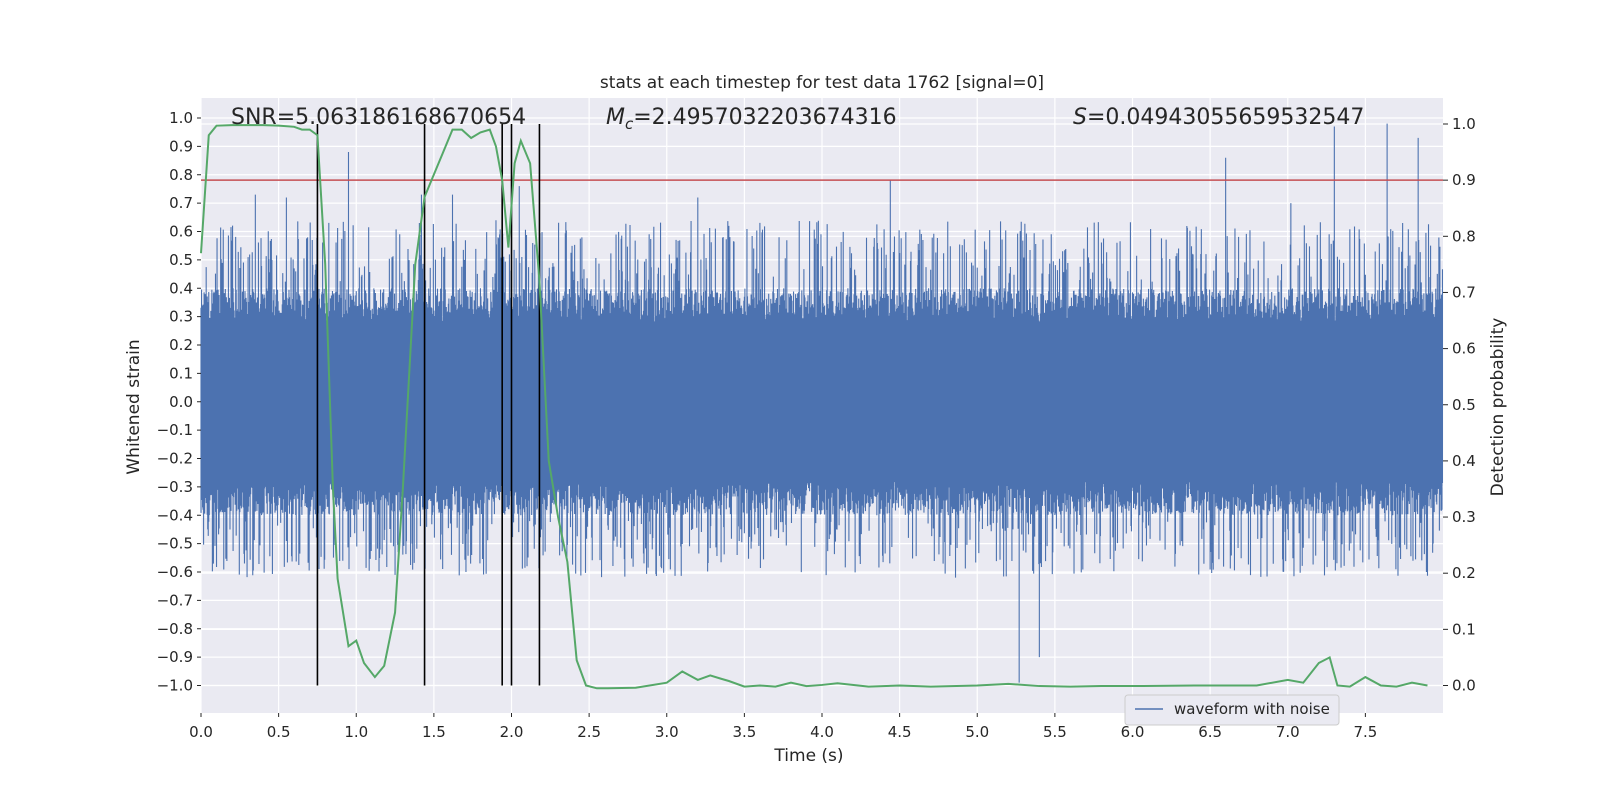 This screenshot has width=1600, height=800. What do you see at coordinates (181, 345) in the screenshot?
I see `y-tick-label: 0.2` at bounding box center [181, 345].